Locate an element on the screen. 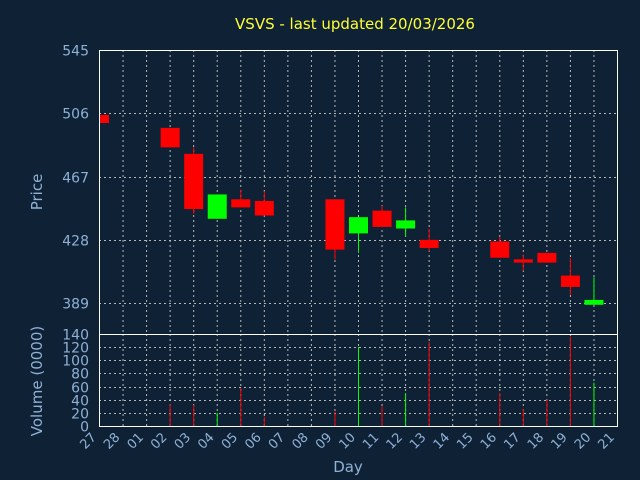  x-tick-label: 05 is located at coordinates (230, 441).